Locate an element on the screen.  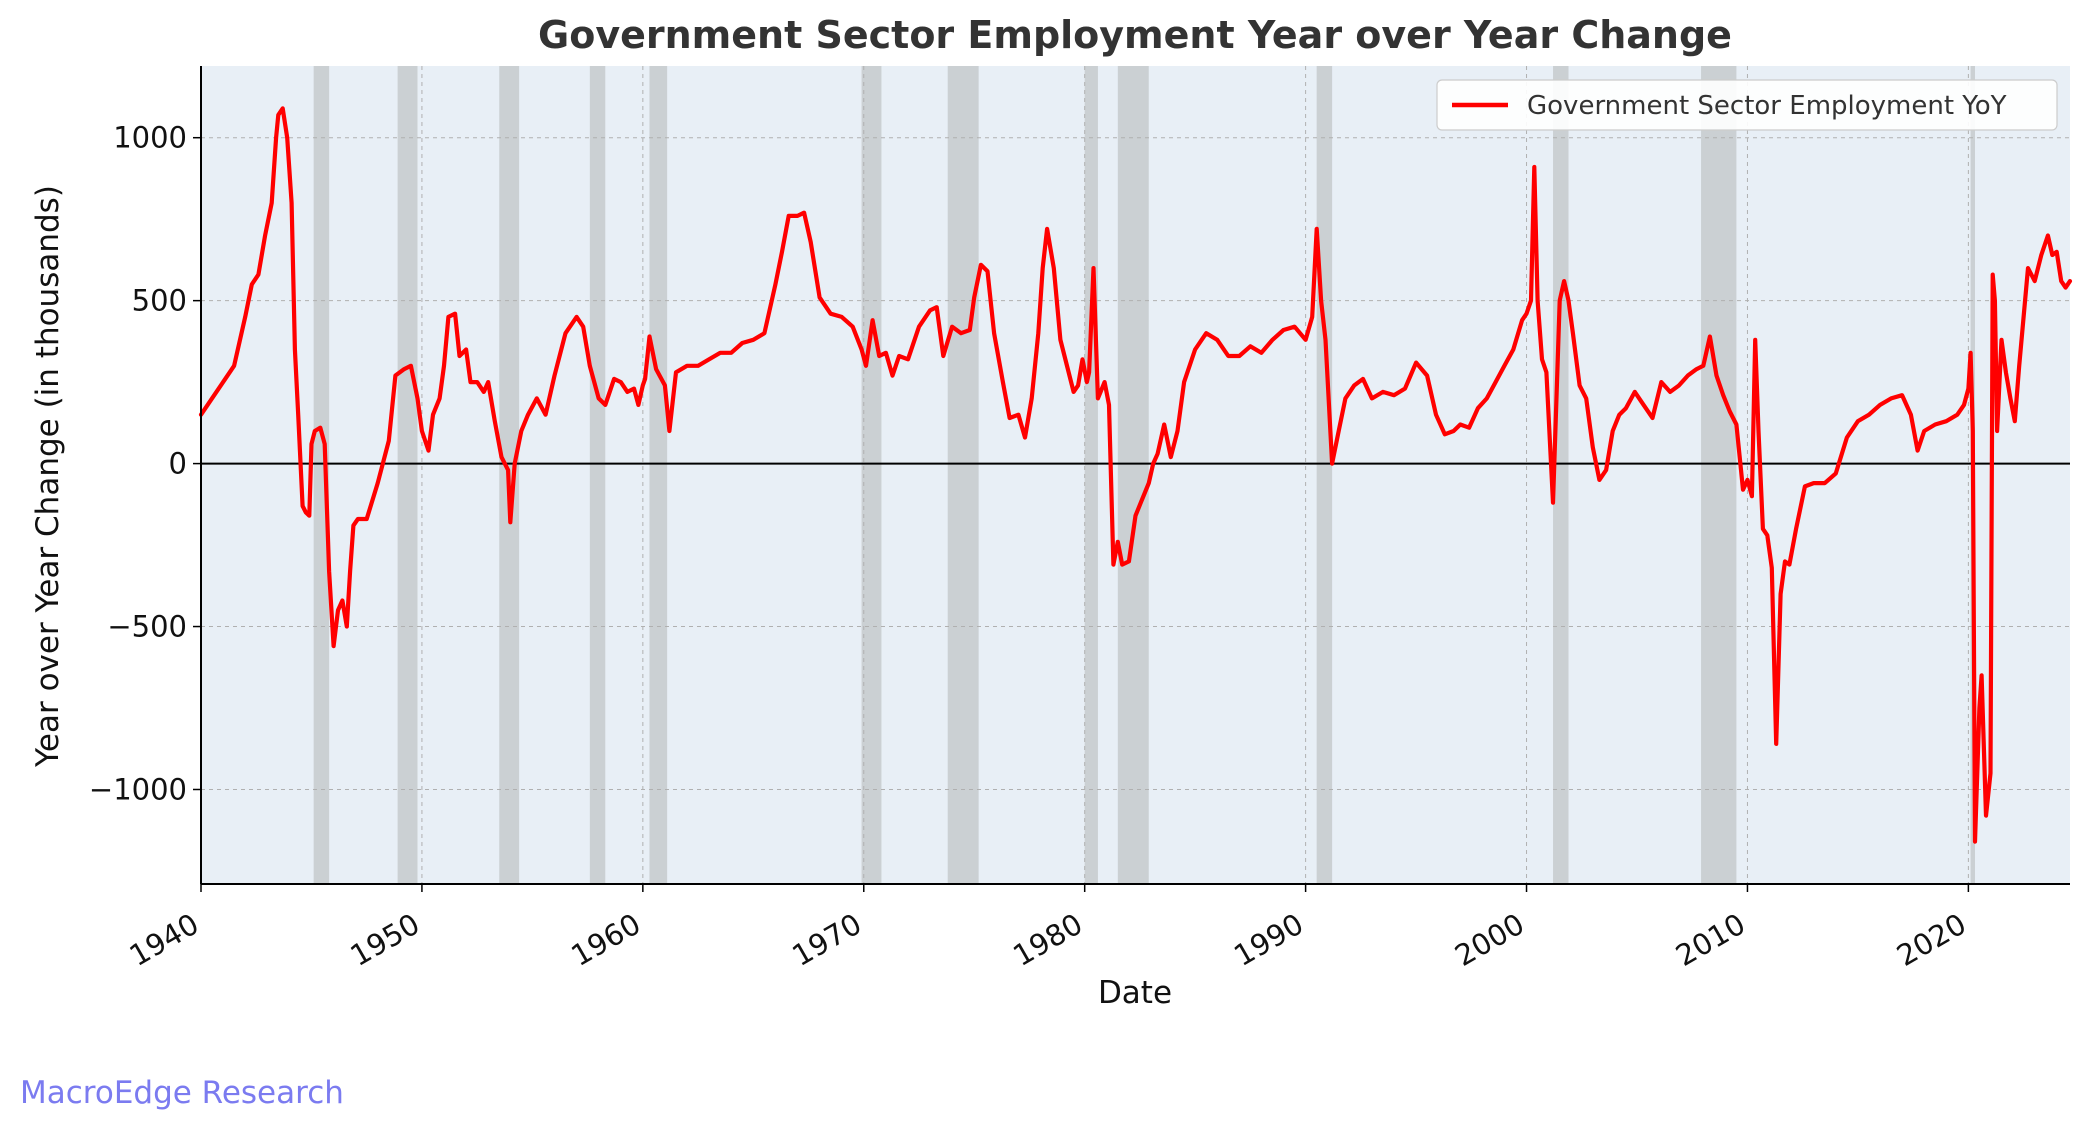
legend: Government Sector Employment YoY is located at coordinates (1747, 105).